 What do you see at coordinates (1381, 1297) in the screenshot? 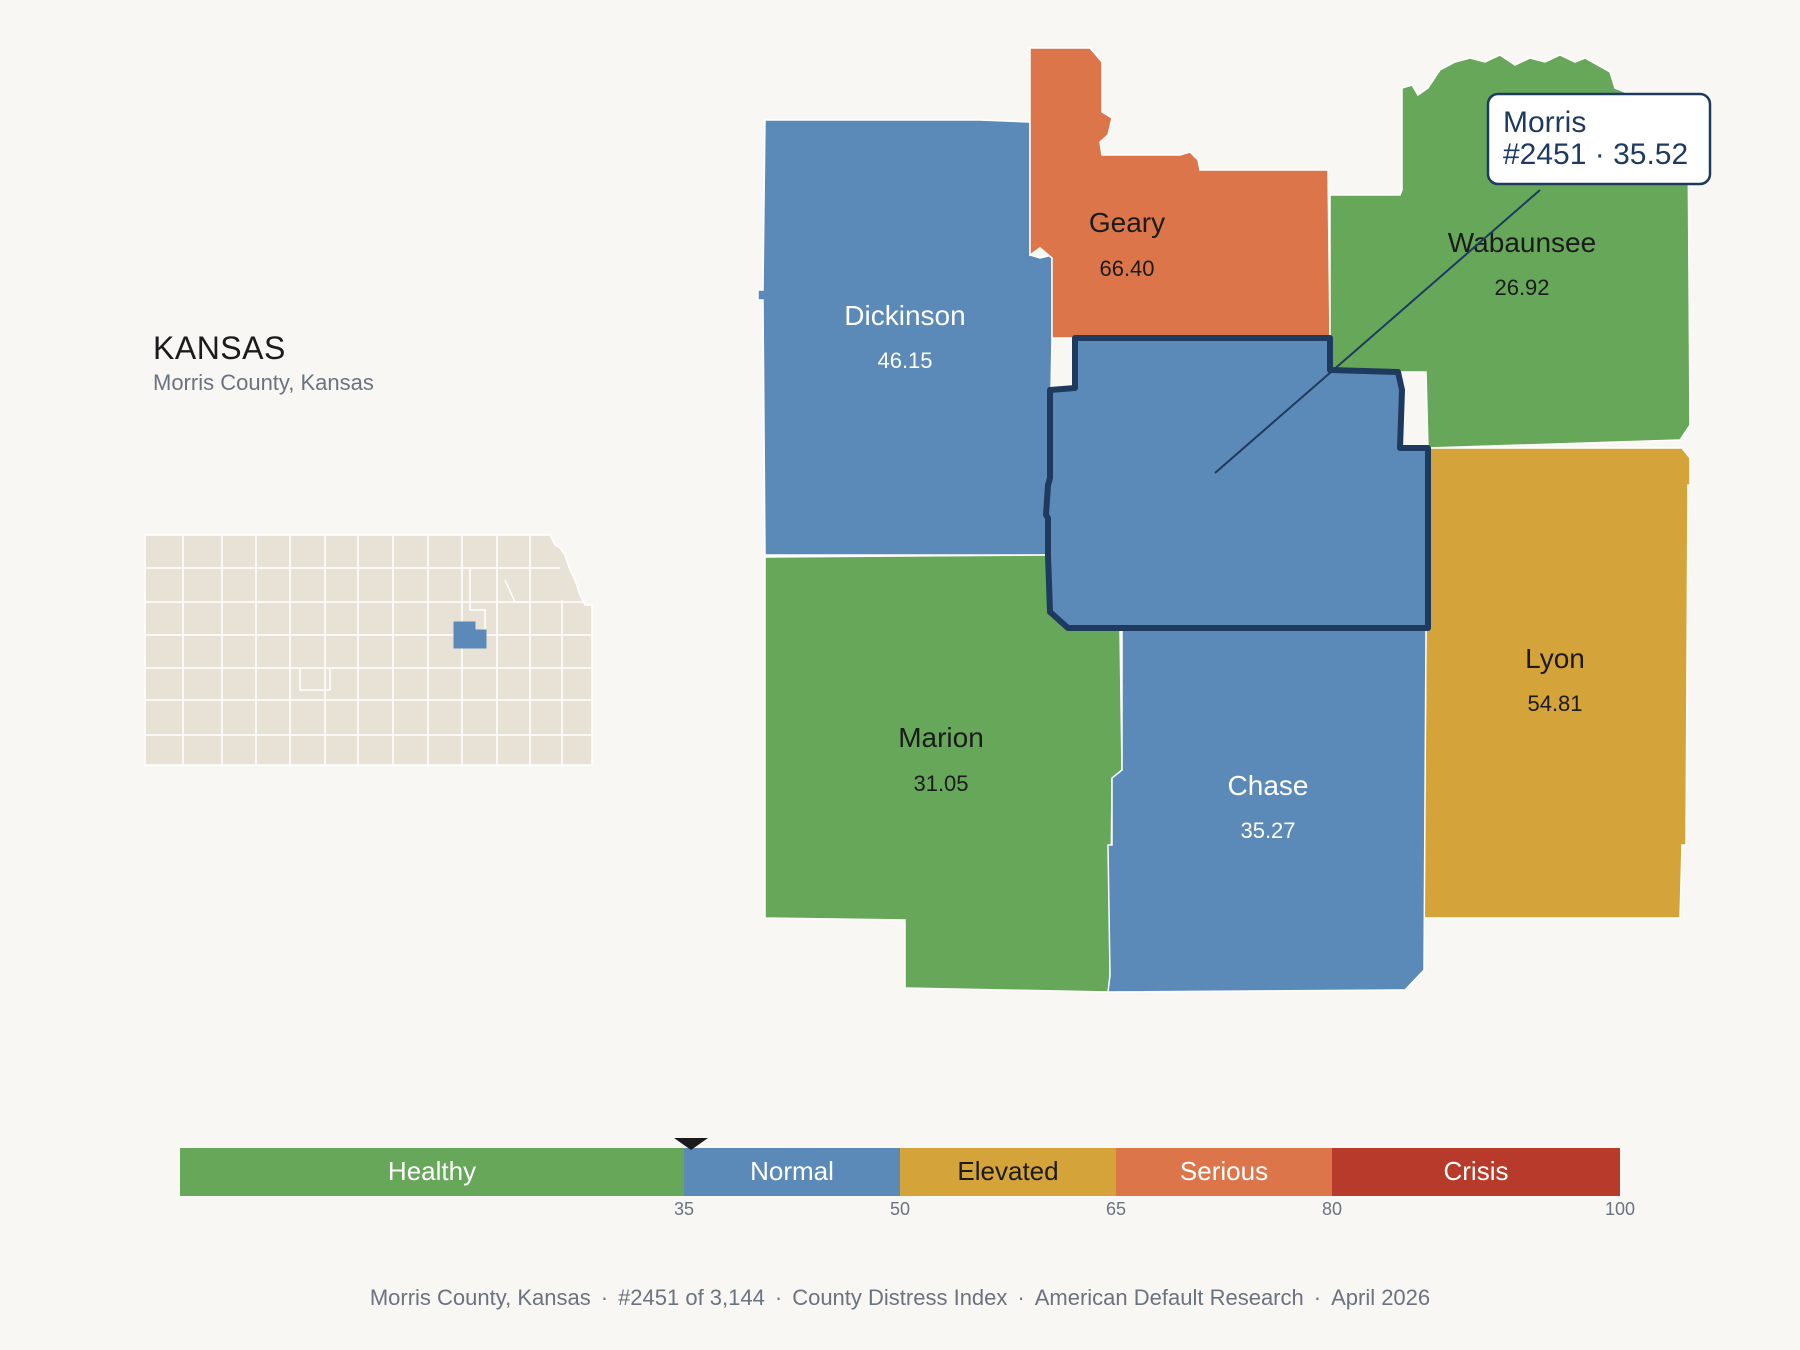
I see `footer-date: April 2026` at bounding box center [1381, 1297].